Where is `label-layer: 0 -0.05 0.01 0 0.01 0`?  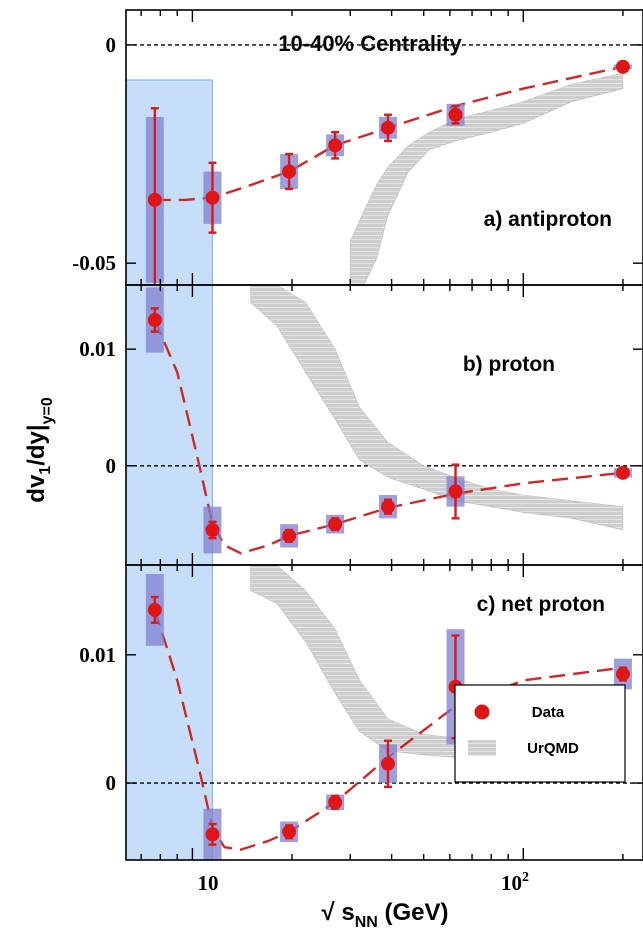
label-layer: 0 -0.05 0.01 0 0.01 0 is located at coordinates (94, 414).